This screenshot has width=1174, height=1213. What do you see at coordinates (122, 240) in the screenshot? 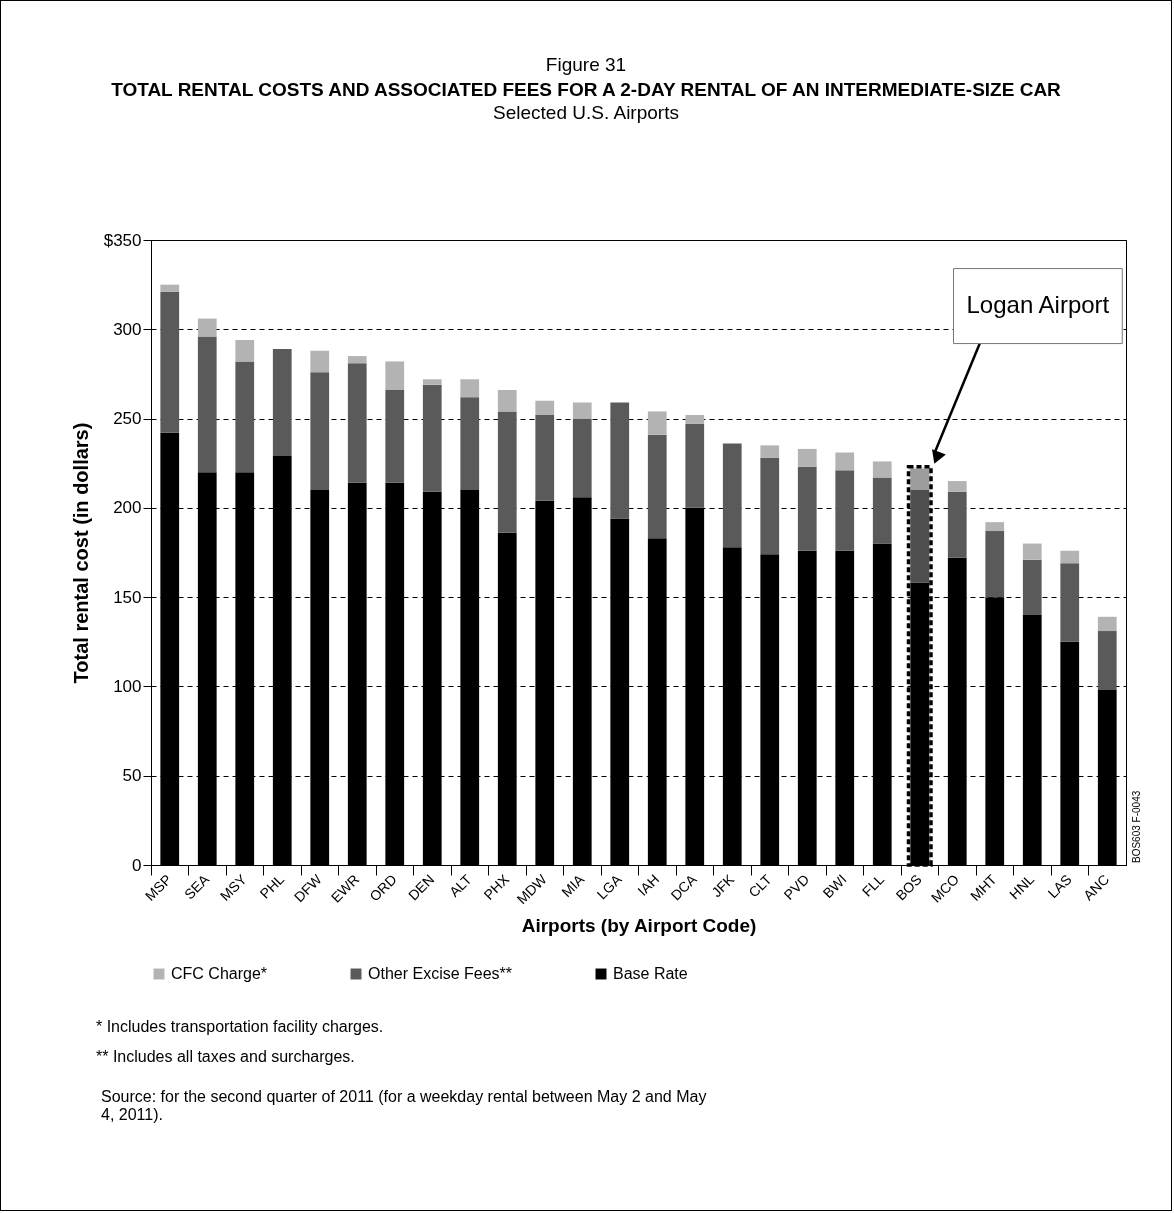
I see `y-tick-label: $350` at bounding box center [122, 240].